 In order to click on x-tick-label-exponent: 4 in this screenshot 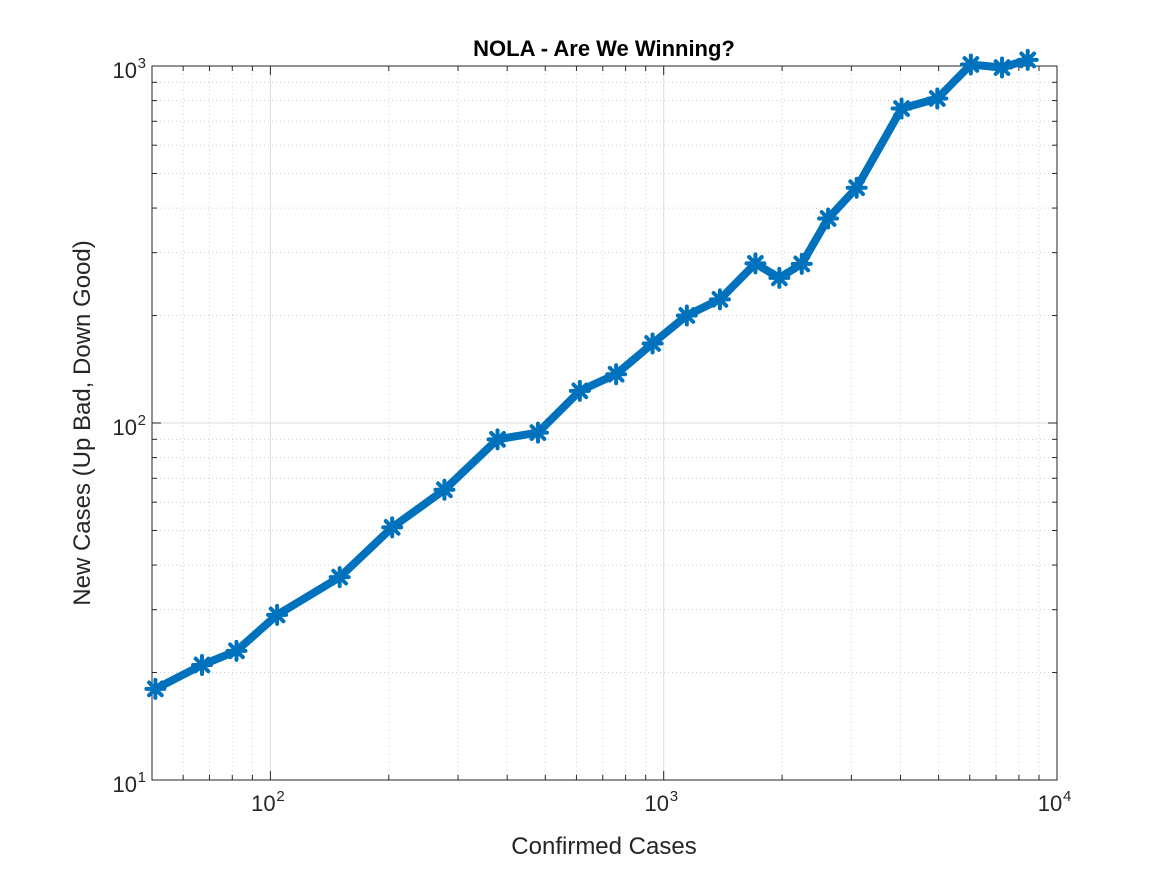, I will do `click(1067, 796)`.